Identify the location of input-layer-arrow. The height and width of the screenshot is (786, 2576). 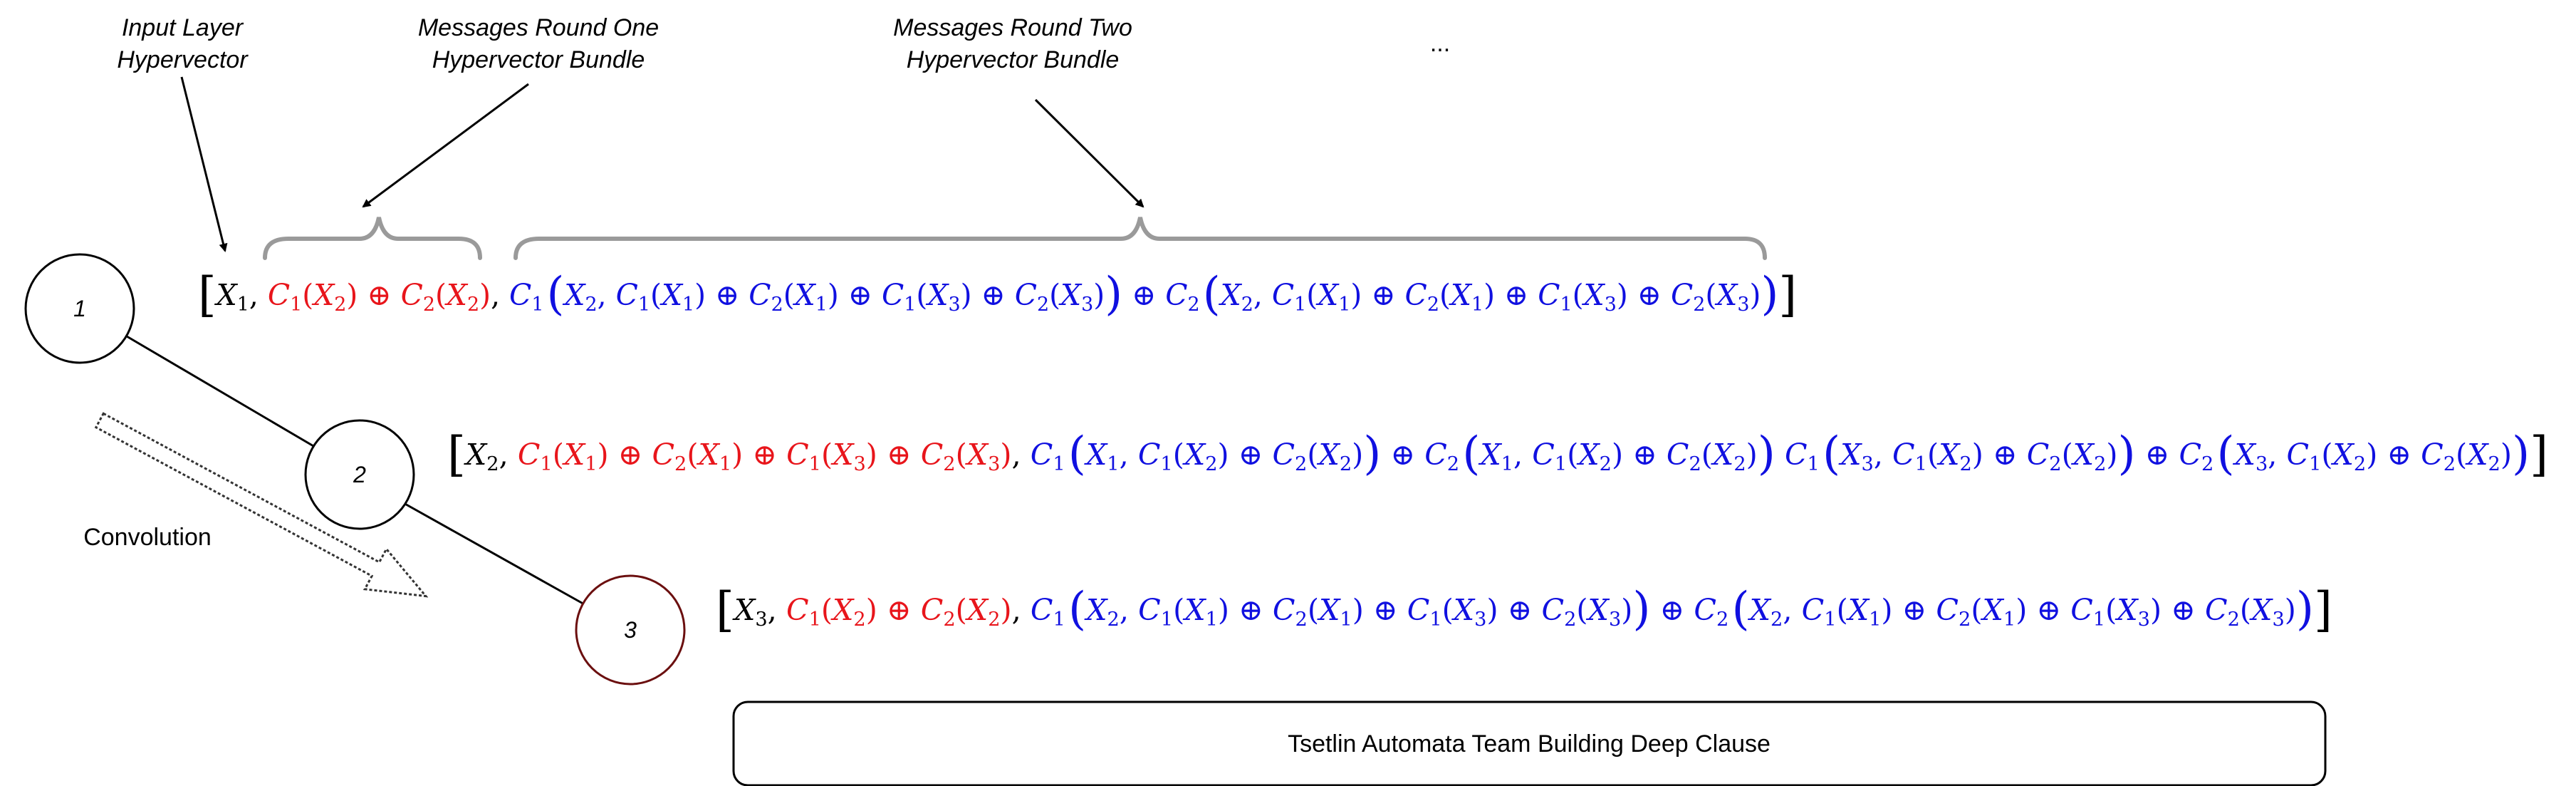
(204, 164).